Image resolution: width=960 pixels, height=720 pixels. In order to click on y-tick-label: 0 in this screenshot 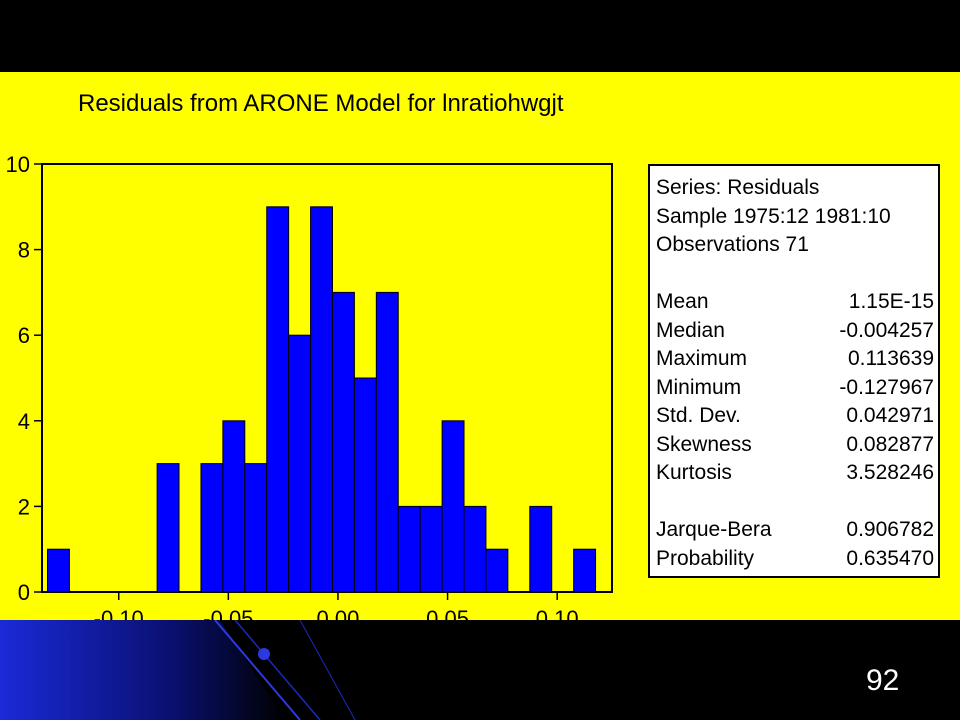, I will do `click(24, 592)`.